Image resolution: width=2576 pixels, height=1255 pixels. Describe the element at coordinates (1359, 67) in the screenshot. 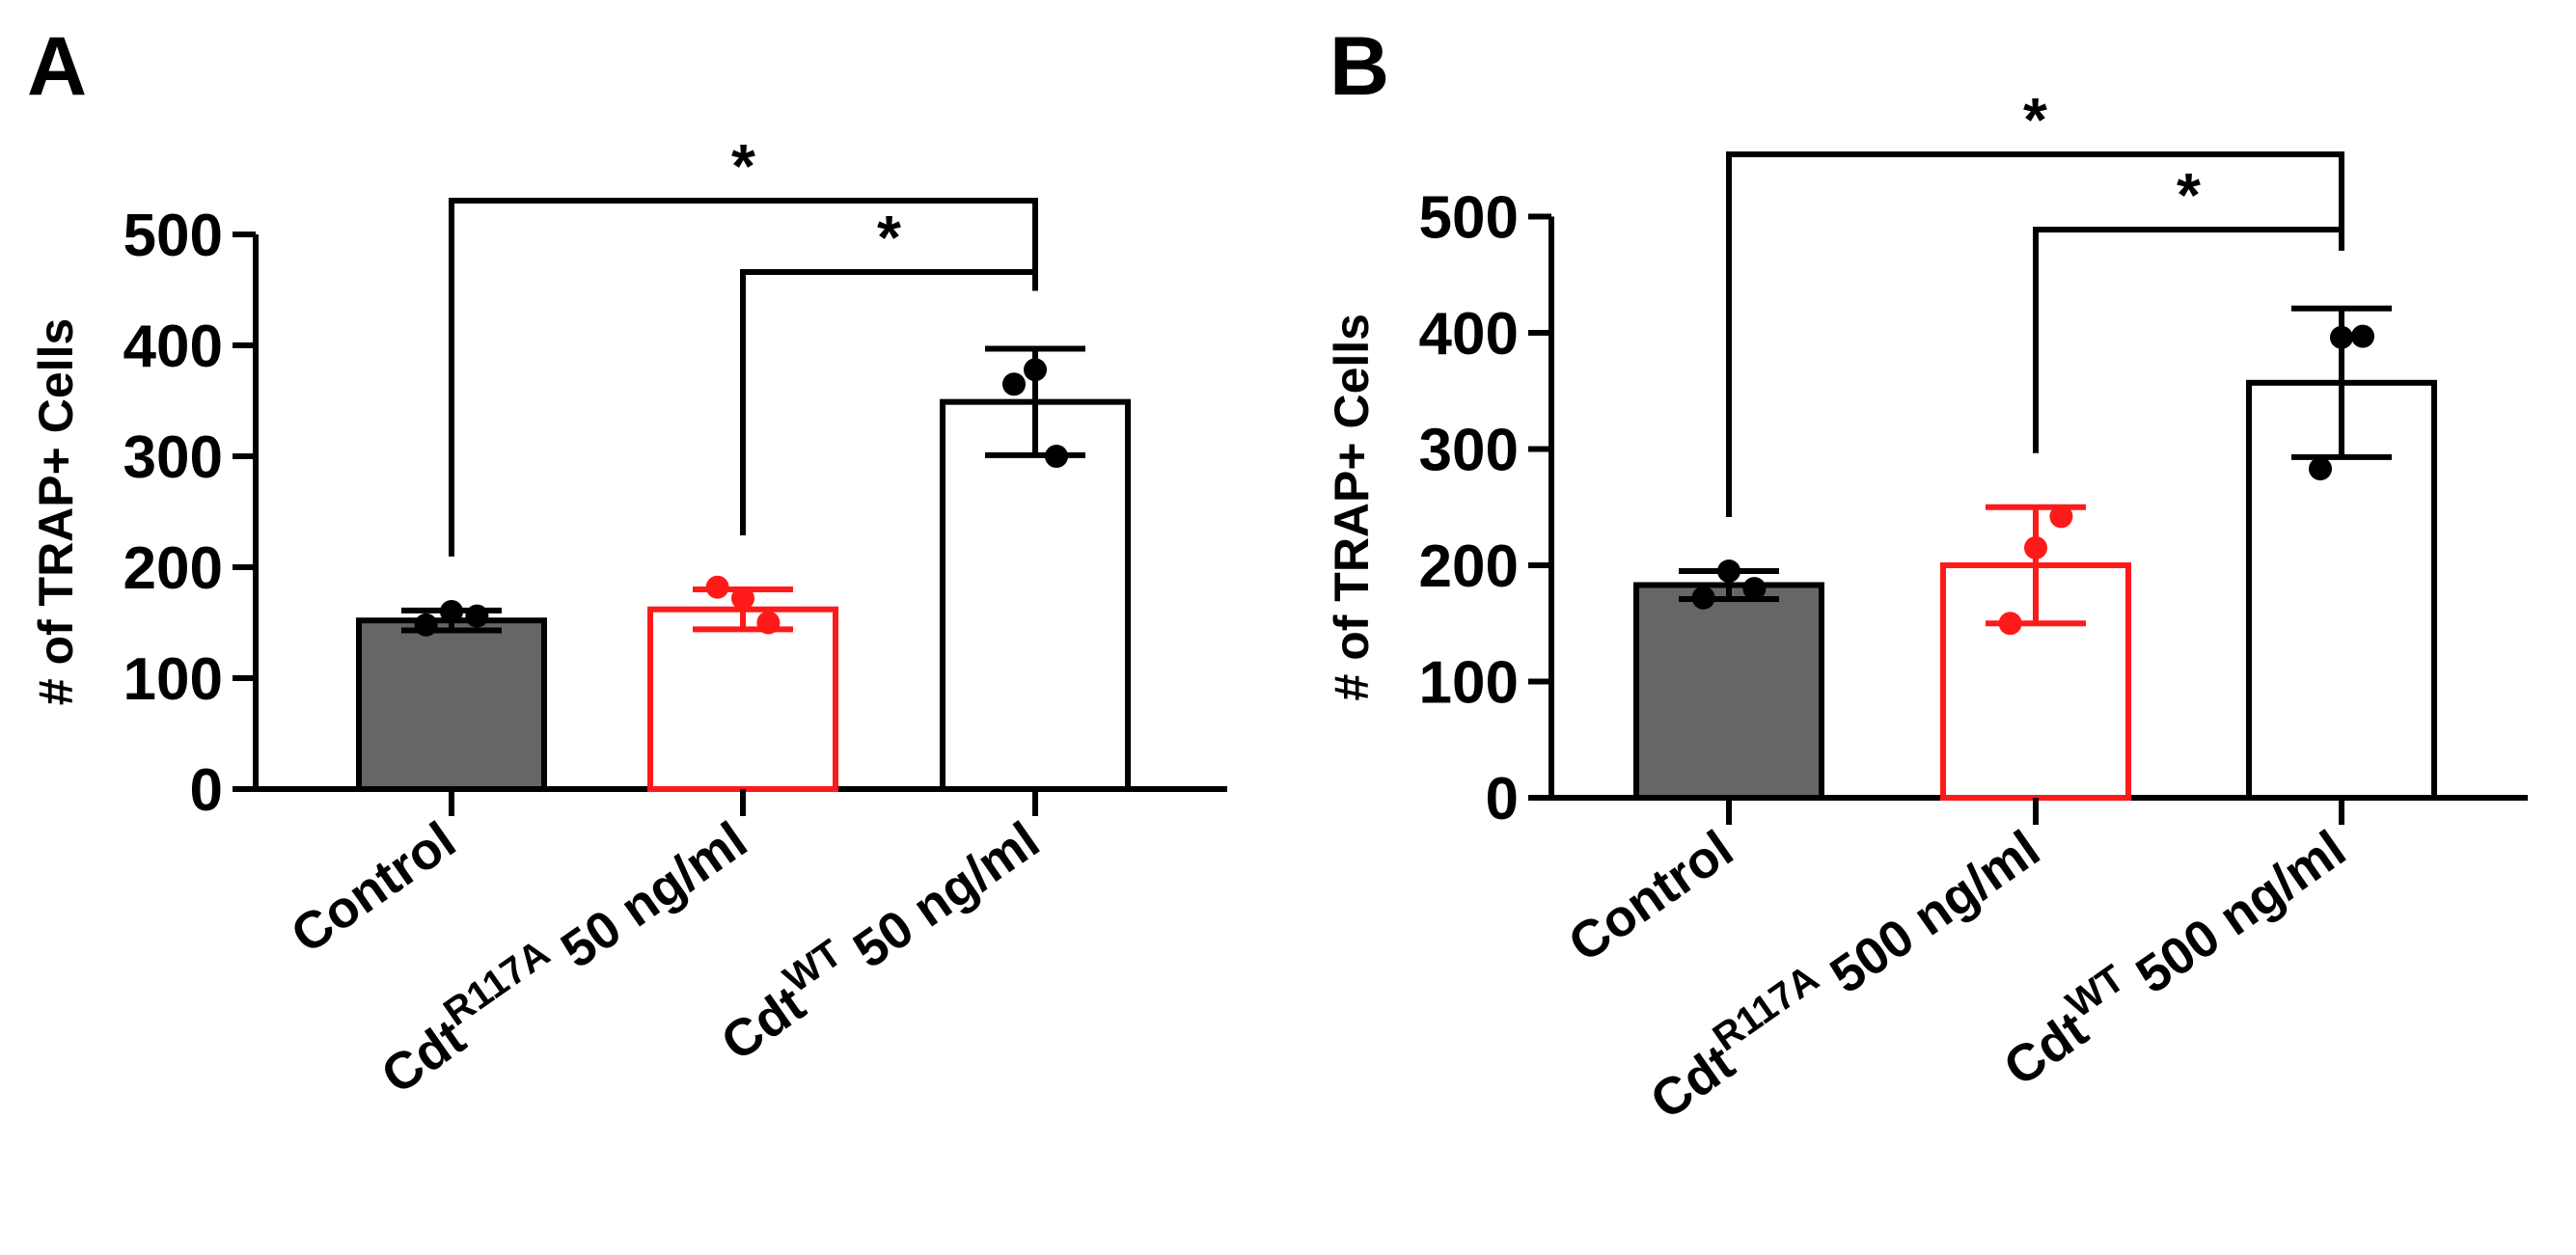

I see `panel-label-b: B` at that location.